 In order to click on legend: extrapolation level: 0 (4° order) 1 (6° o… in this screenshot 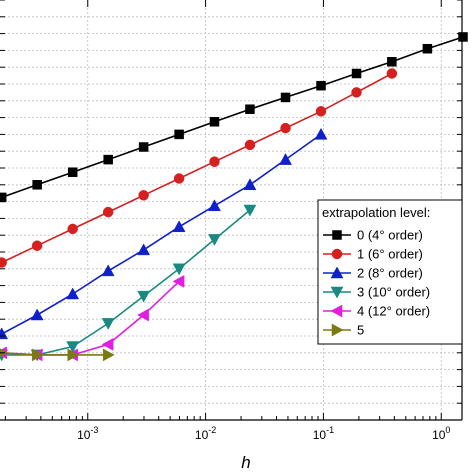, I will do `click(390, 272)`.